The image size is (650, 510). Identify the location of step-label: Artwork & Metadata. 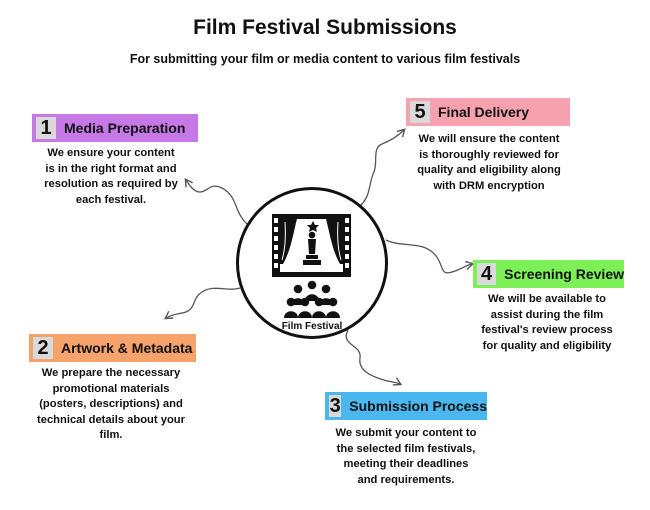
(127, 348).